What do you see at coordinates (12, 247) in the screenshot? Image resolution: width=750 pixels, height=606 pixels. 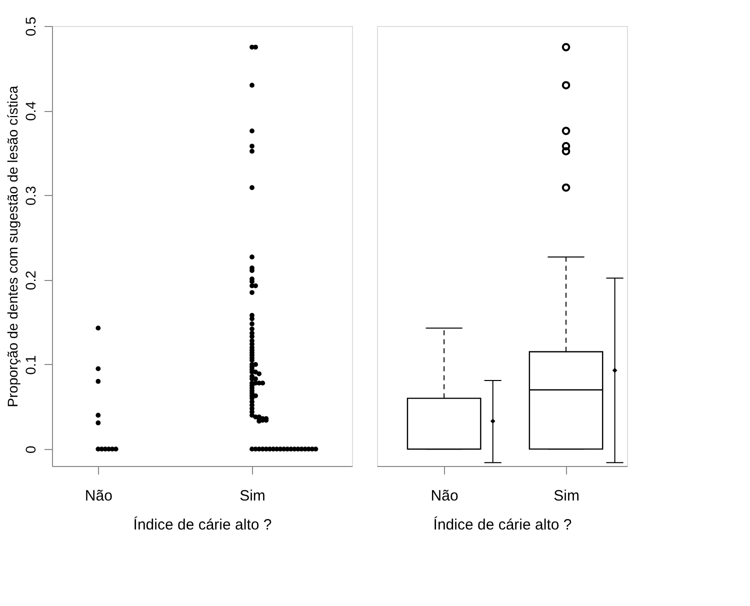 I see `y-axis-title: Proporção de dentes com sugestão de lesão cística` at bounding box center [12, 247].